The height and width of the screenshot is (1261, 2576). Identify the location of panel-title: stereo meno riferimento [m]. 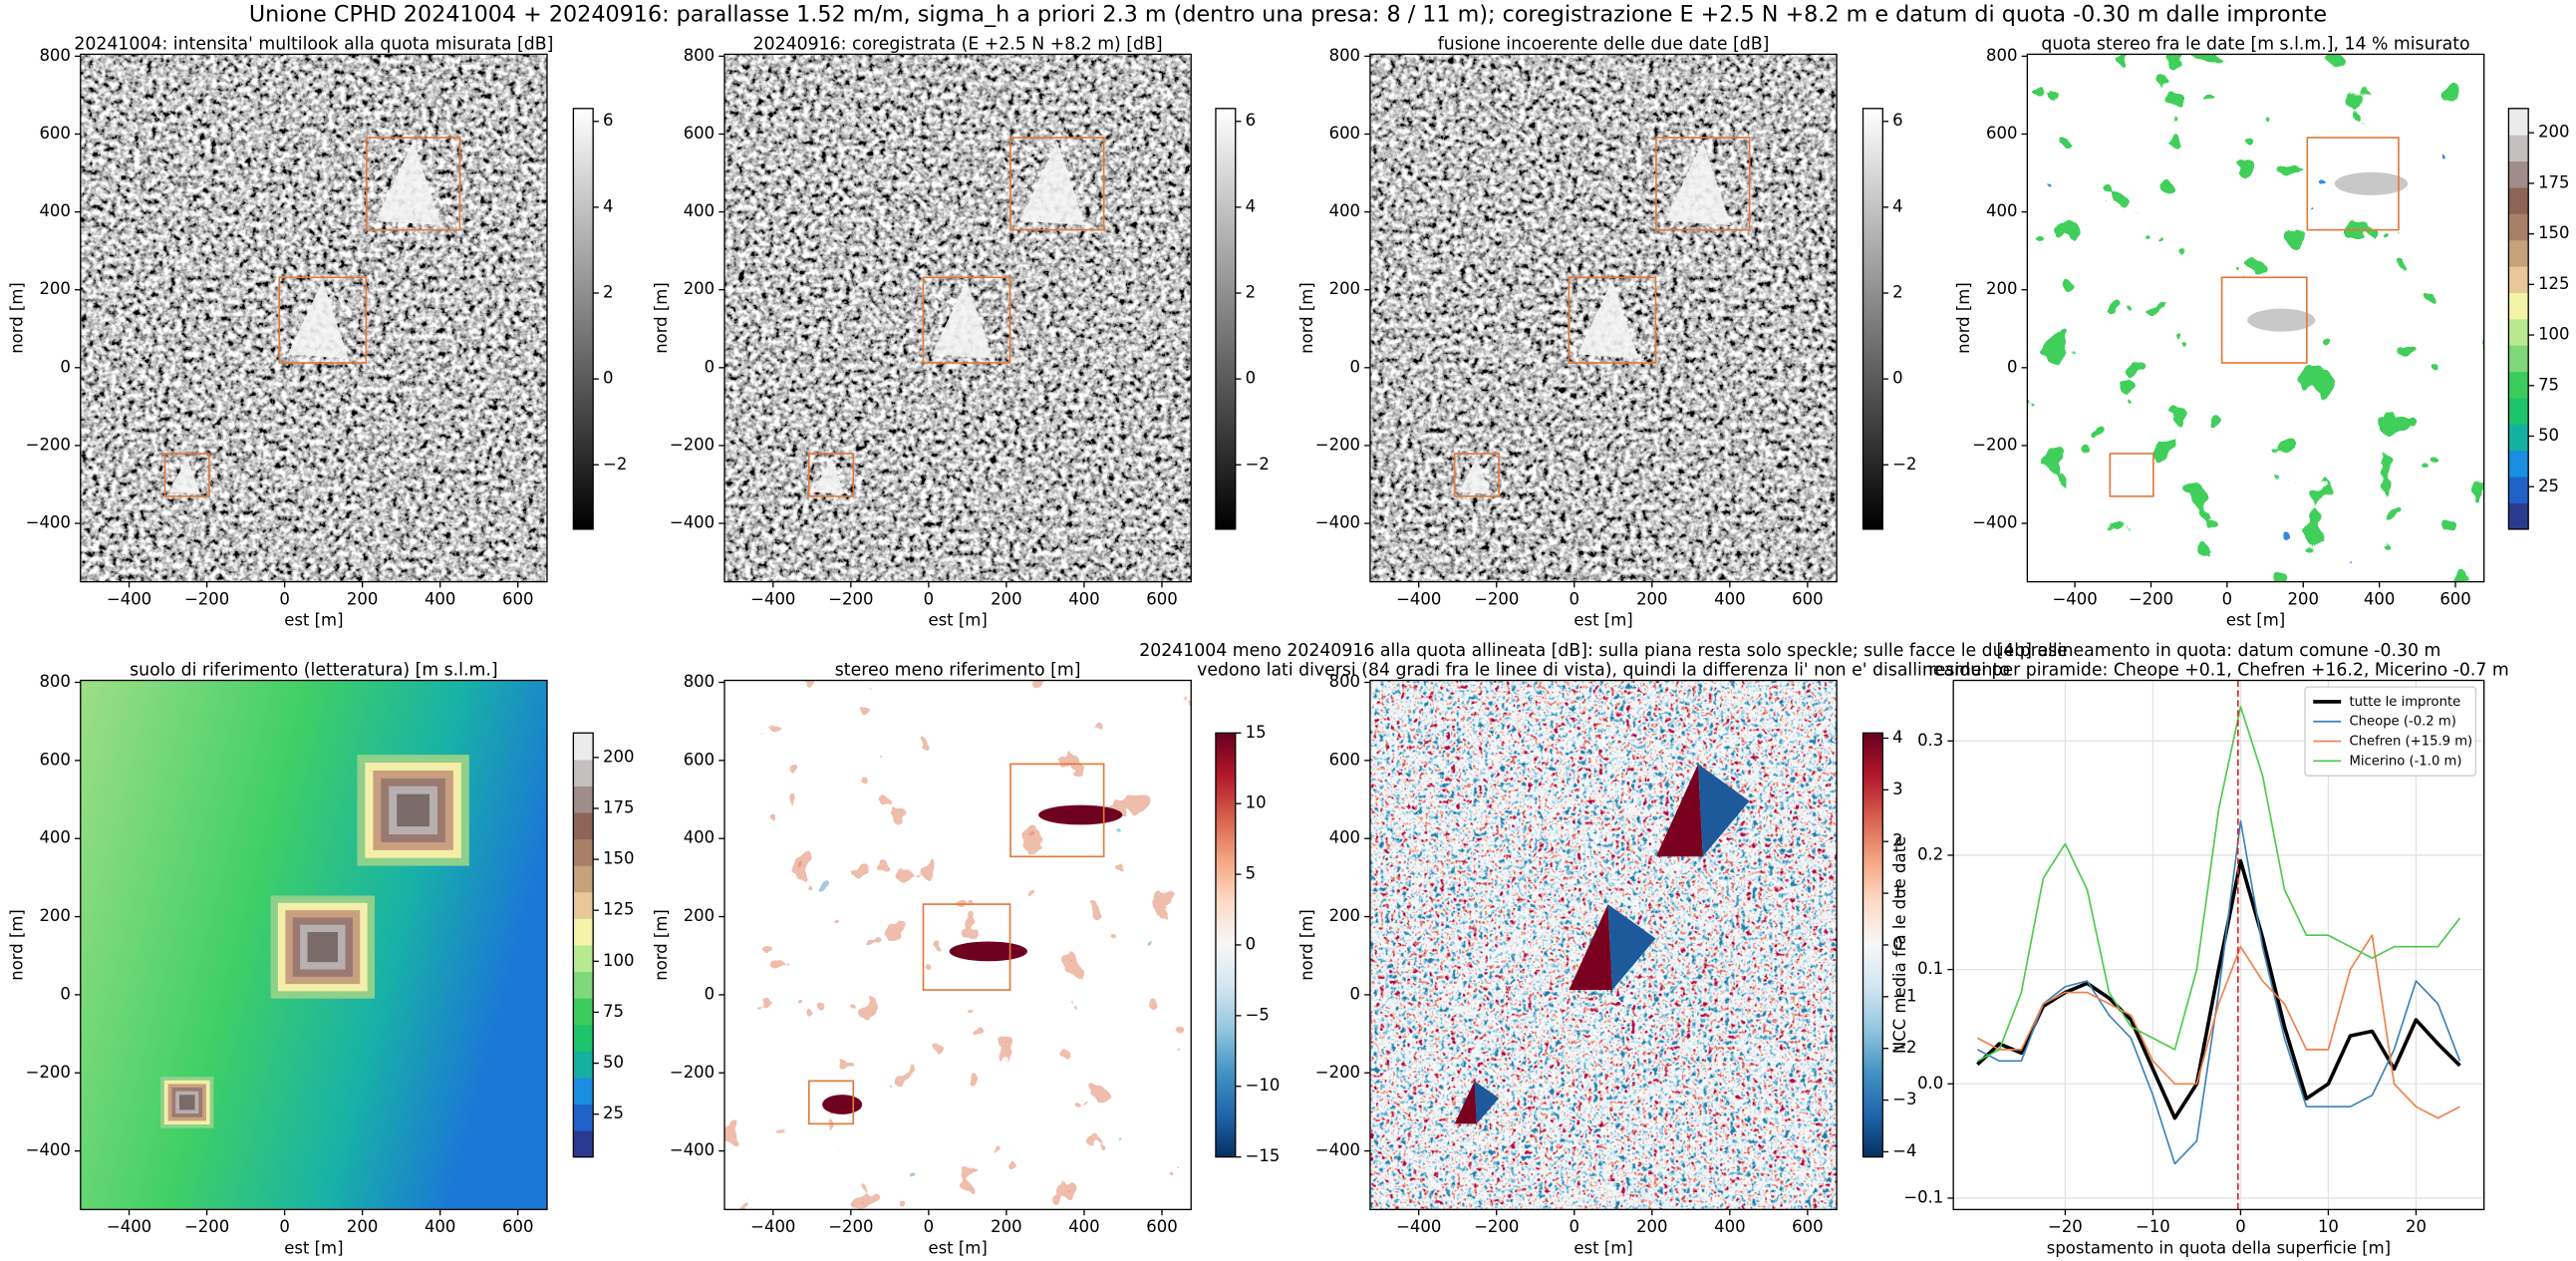
(958, 671).